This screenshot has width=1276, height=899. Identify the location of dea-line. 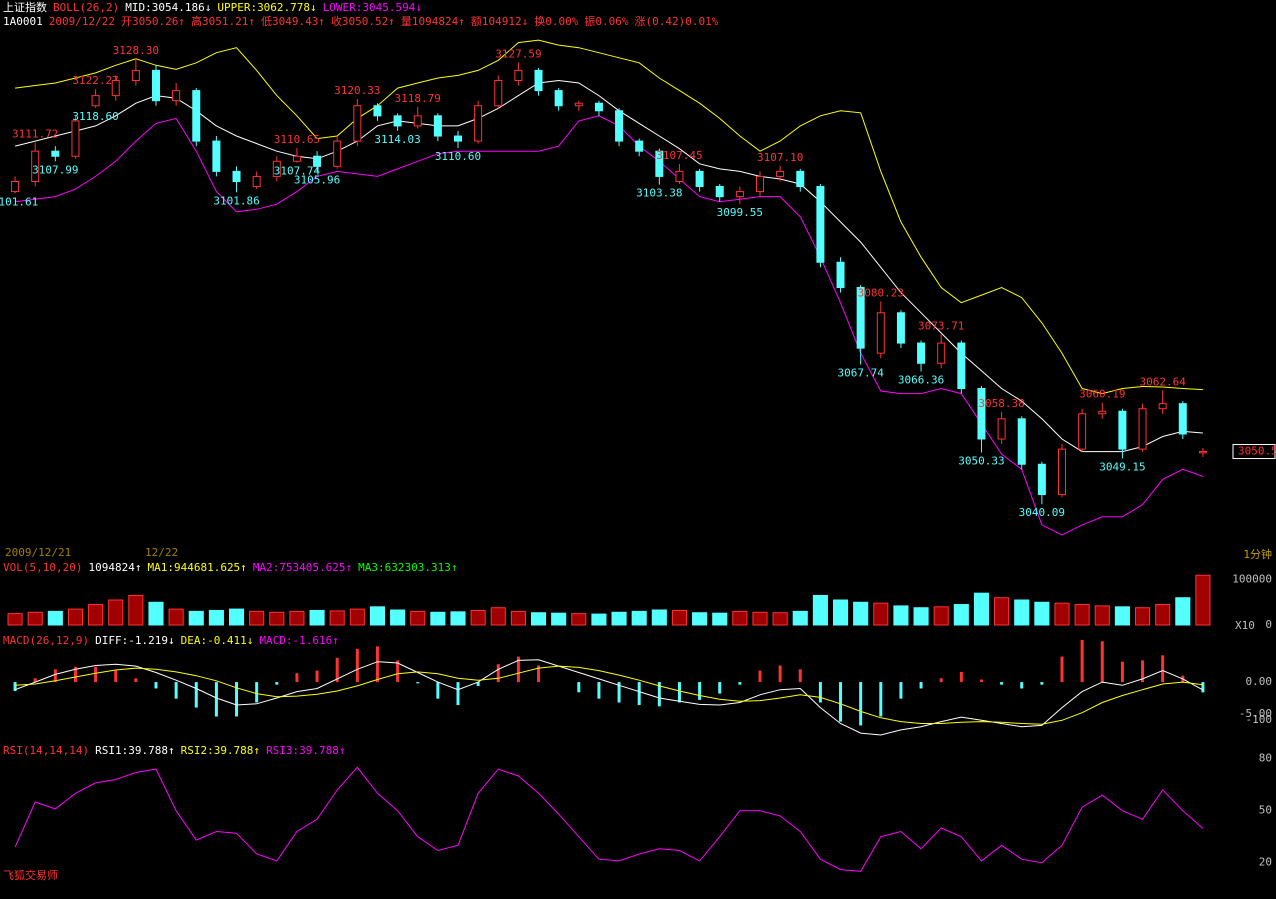
(609, 695).